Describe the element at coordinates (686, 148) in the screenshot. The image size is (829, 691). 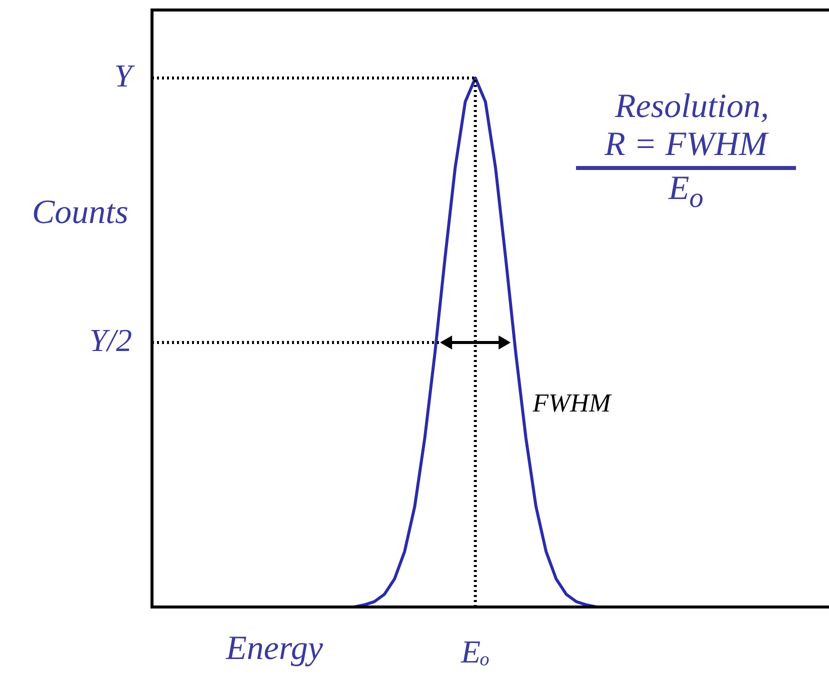
I see `annotation: R = FWHM` at that location.